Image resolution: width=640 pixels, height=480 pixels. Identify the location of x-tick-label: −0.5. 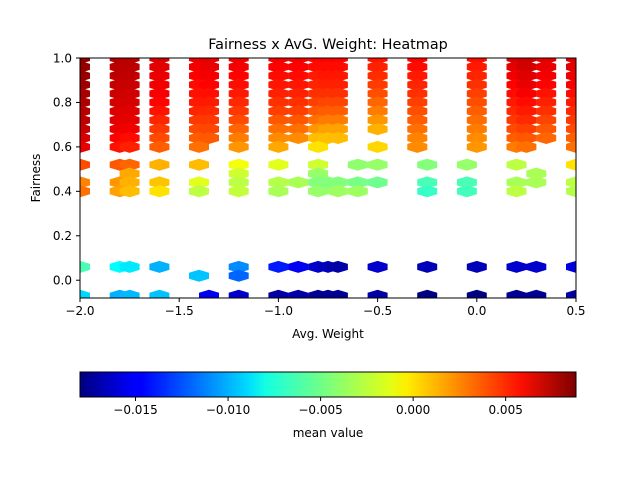
(377, 311).